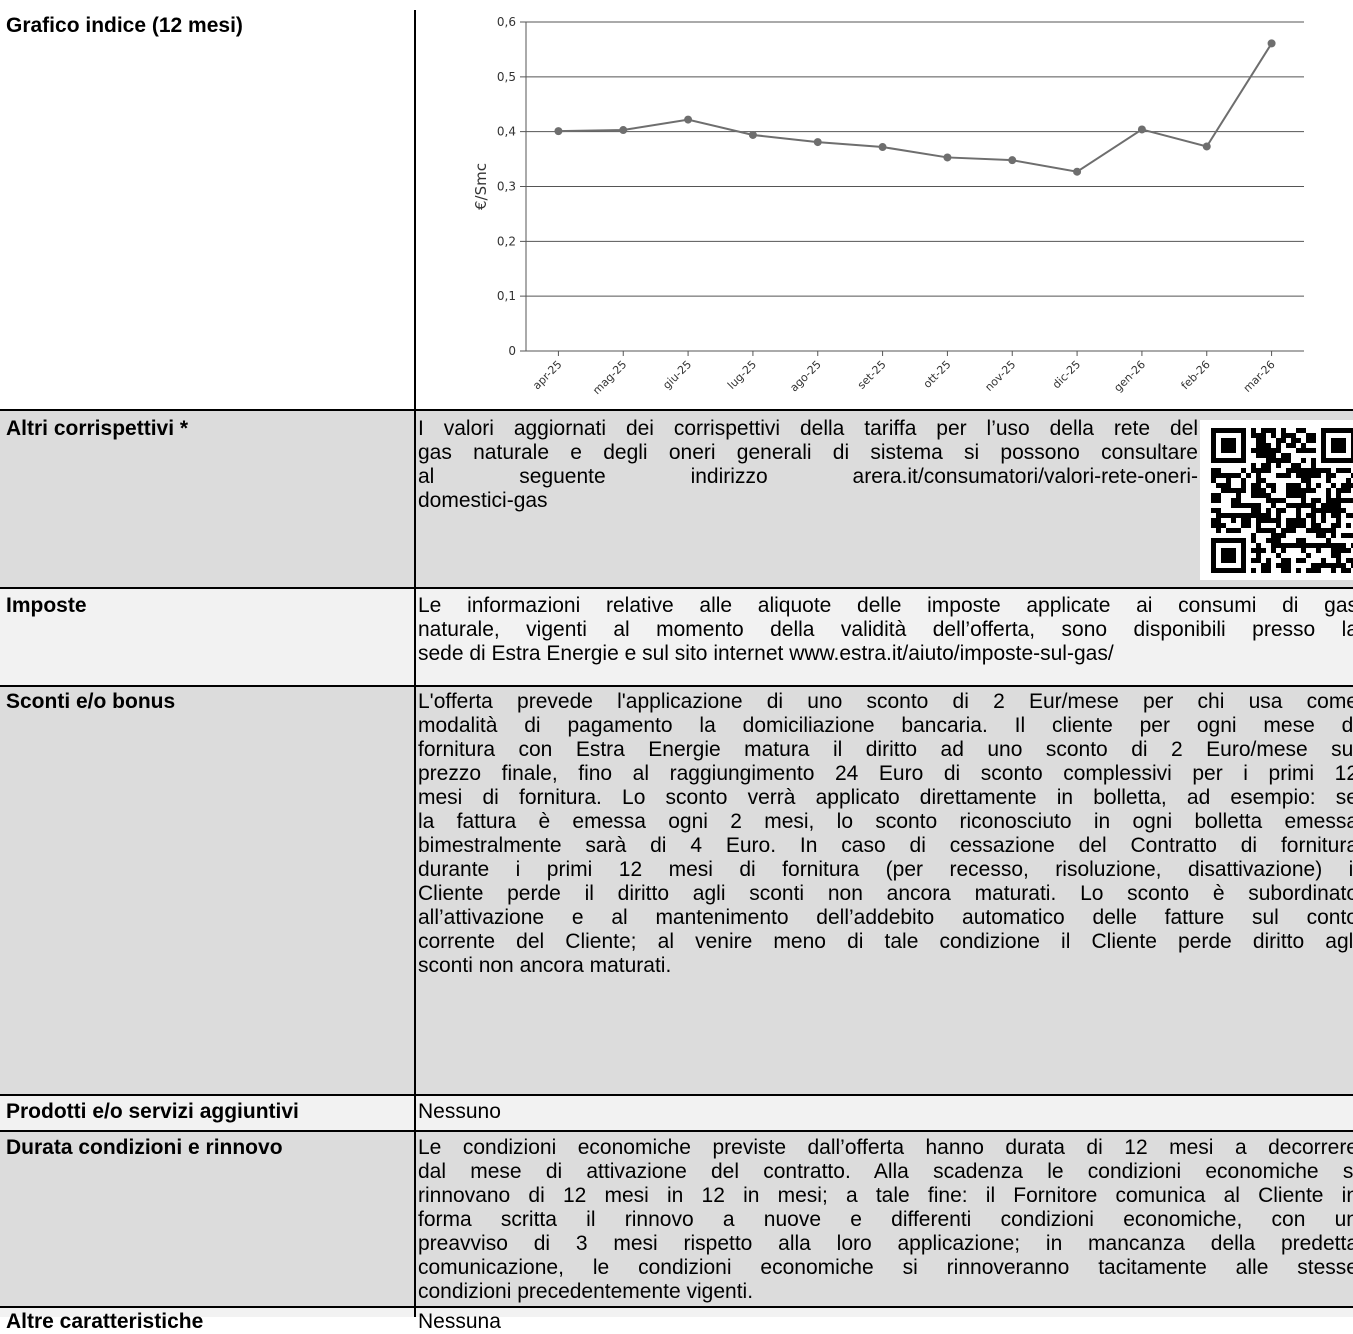 This screenshot has height=1334, width=1353. What do you see at coordinates (915, 107) in the screenshot?
I see `series-line` at bounding box center [915, 107].